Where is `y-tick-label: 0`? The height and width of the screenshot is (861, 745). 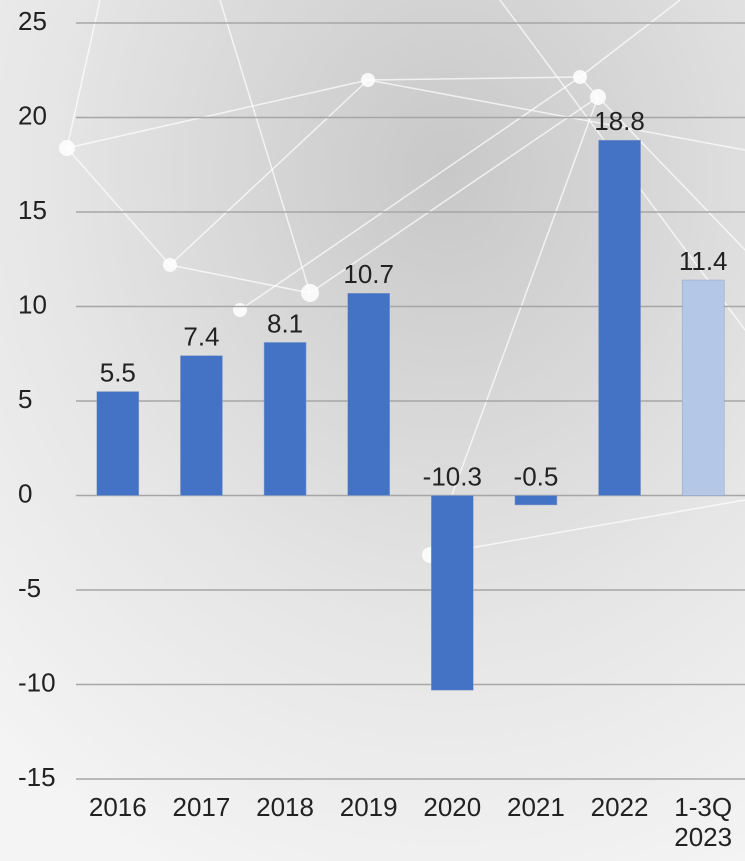 y-tick-label: 0 is located at coordinates (25, 493).